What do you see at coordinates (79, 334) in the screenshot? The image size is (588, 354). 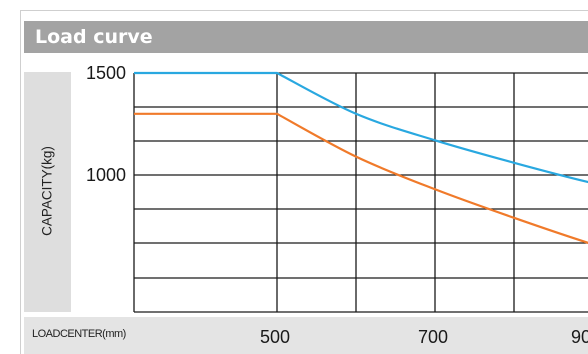 I see `x-axis-label: LOADCENTER(mm)` at bounding box center [79, 334].